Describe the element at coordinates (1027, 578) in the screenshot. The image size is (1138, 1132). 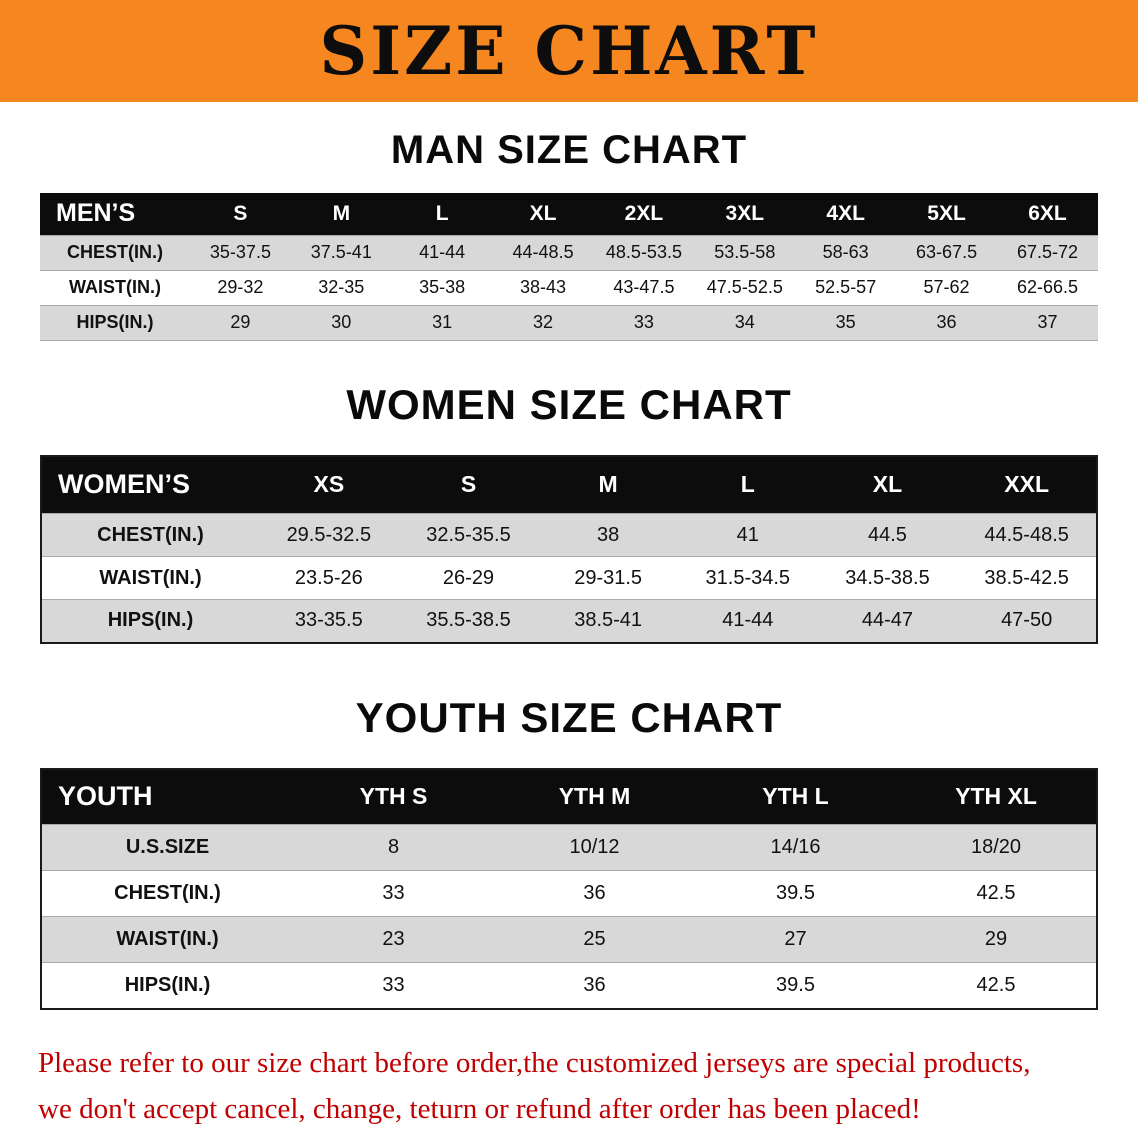
I see `table-cell: 38.5-42.5` at that location.